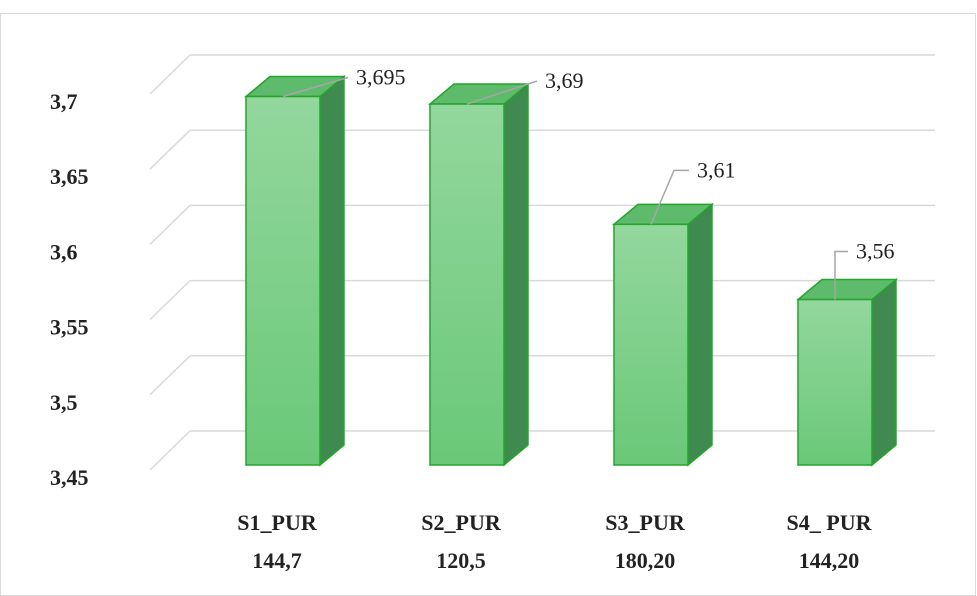  Describe the element at coordinates (381, 77) in the screenshot. I see `value-label: 3,695` at that location.